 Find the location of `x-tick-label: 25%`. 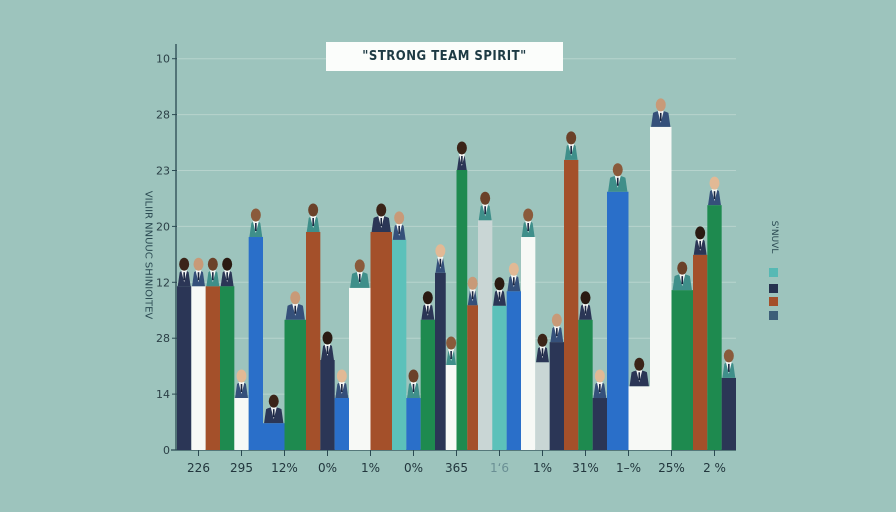

x-tick-label: 25% is located at coordinates (671, 468).